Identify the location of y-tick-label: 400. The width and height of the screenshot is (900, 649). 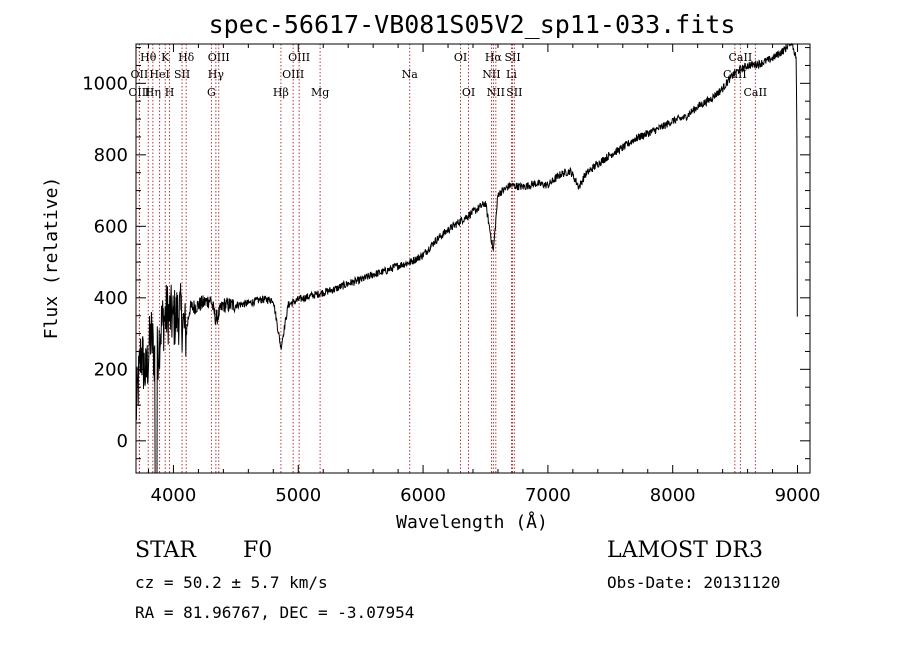
(111, 298).